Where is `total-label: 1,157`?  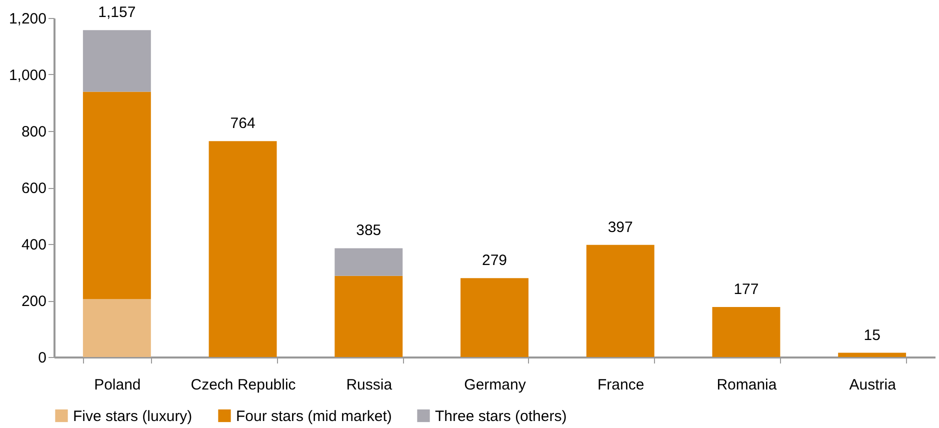
total-label: 1,157 is located at coordinates (117, 13).